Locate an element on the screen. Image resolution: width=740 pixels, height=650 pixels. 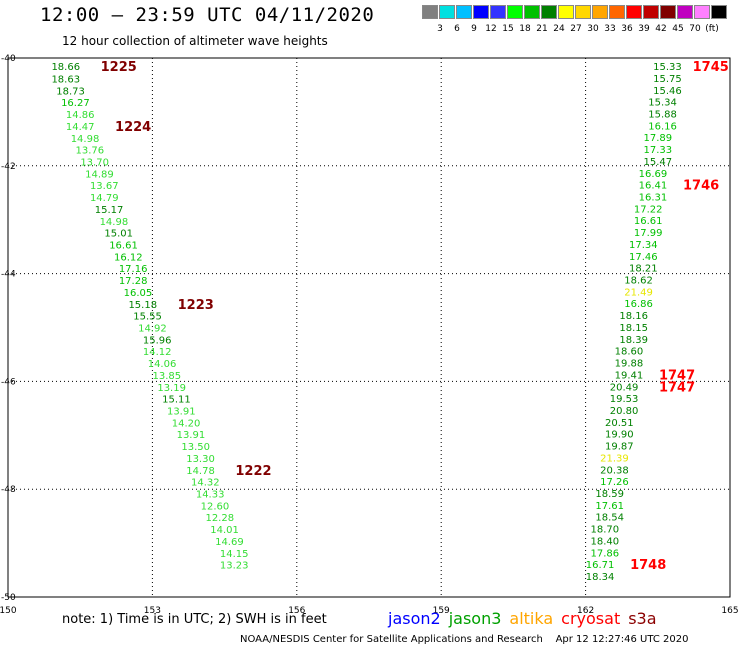
wave-height-value: 21.39 is located at coordinates (614, 458).